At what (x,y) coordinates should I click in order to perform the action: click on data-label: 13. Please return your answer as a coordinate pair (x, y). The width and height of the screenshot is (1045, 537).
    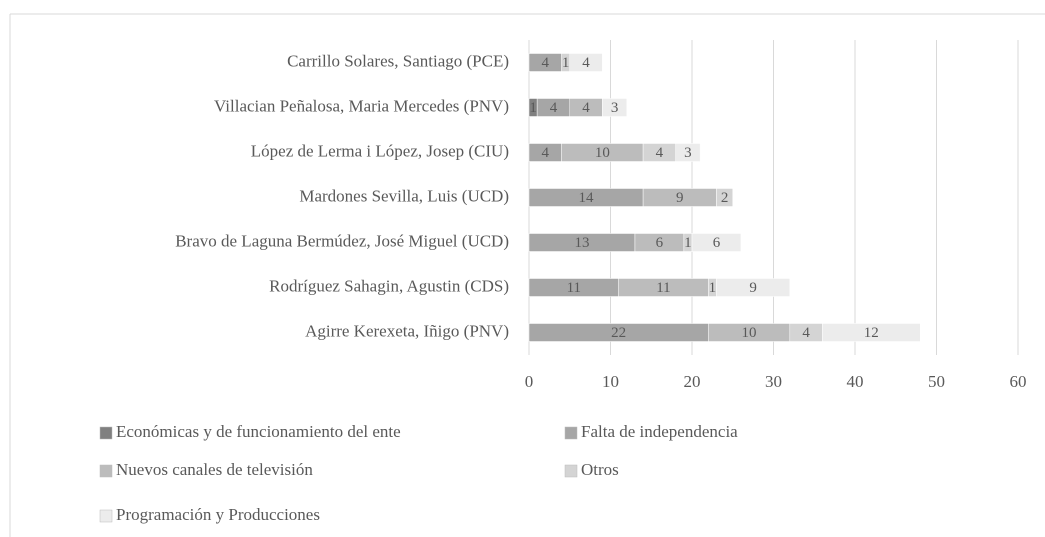
    Looking at the image, I should click on (581, 243).